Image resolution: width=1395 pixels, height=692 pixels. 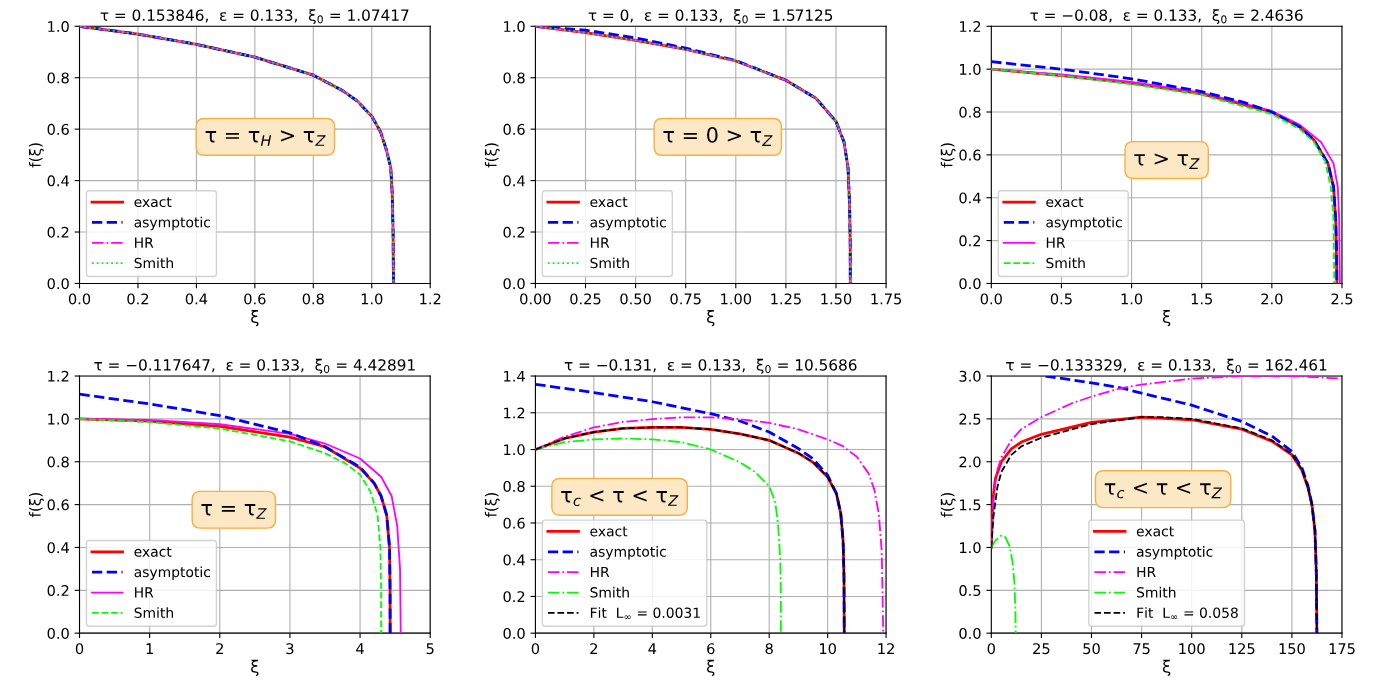 What do you see at coordinates (1166, 366) in the screenshot?
I see `chart-title: τ = −0.133329, ε = 0.133, ξ$_{0}$ = 162.461` at bounding box center [1166, 366].